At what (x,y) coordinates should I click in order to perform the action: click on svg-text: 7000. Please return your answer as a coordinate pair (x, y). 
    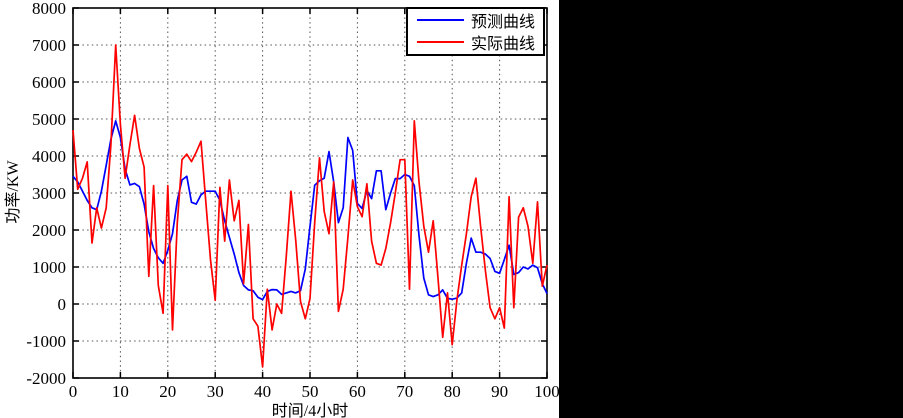
    Looking at the image, I should click on (49, 45).